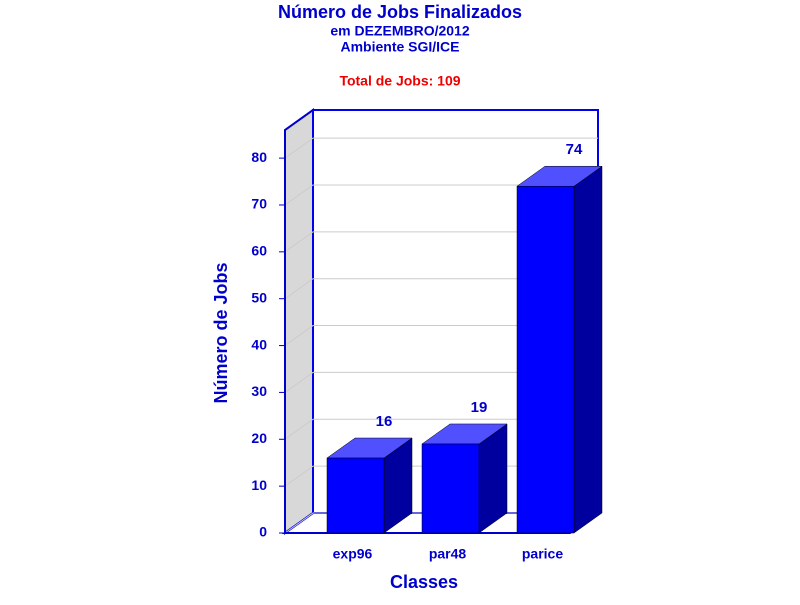  I want to click on chart-subtitle: Ambiente SGI/ICE, so click(399, 47).